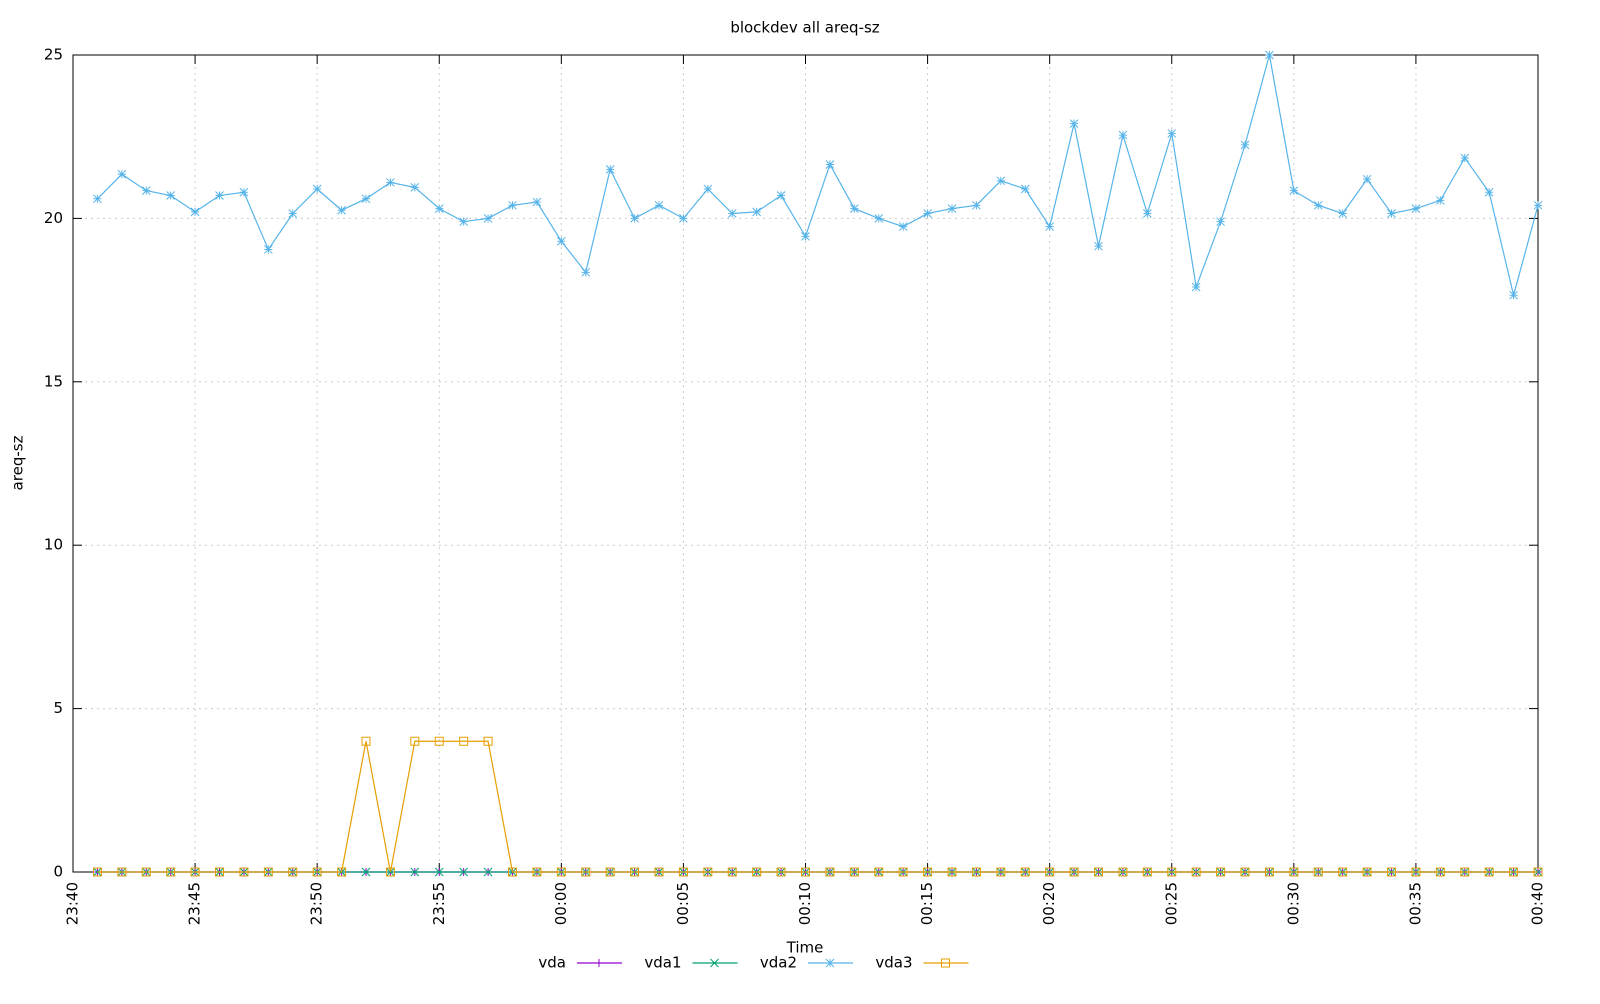 The width and height of the screenshot is (1600, 1004). I want to click on legend-label: vda3, so click(893, 963).